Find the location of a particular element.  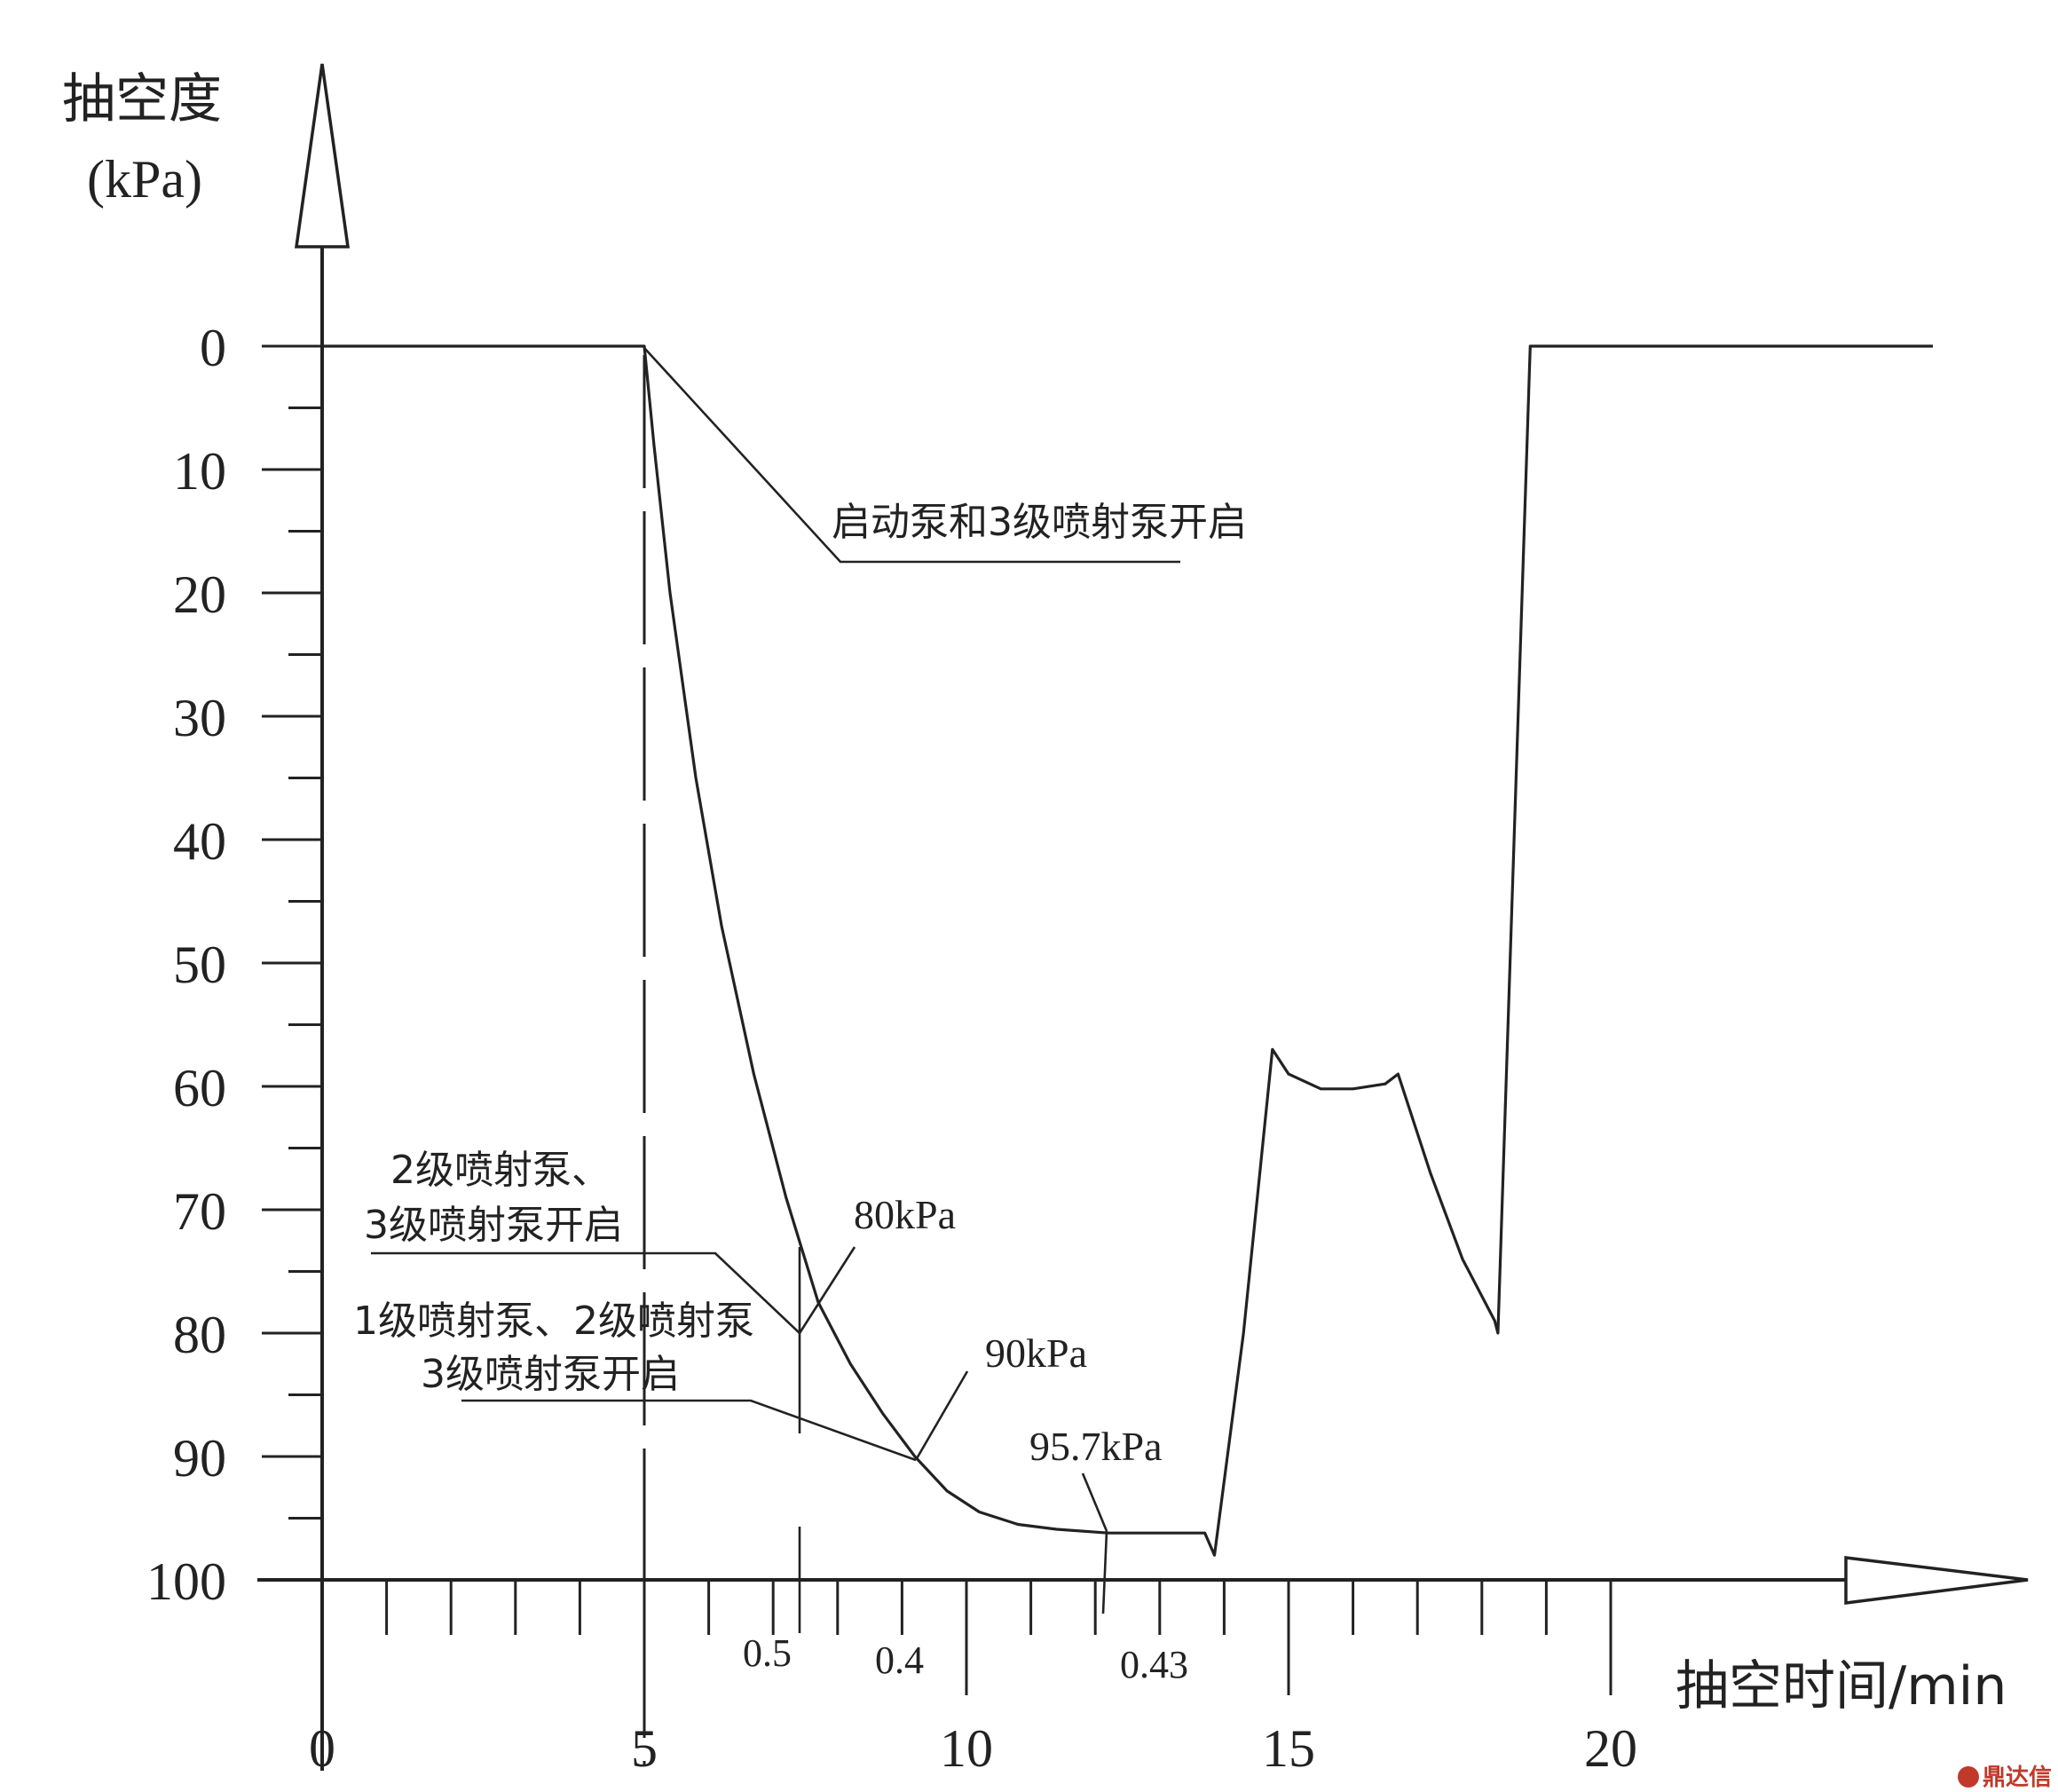

annotation-1stage-line1: 1级喷射泵、2级喷射泵 is located at coordinates (554, 1321).